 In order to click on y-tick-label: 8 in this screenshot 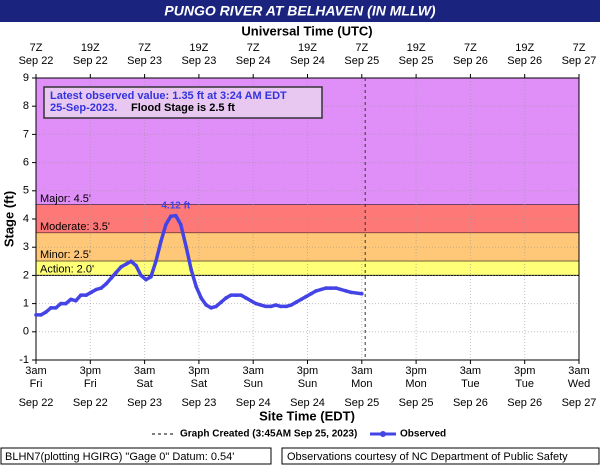, I will do `click(26, 106)`.